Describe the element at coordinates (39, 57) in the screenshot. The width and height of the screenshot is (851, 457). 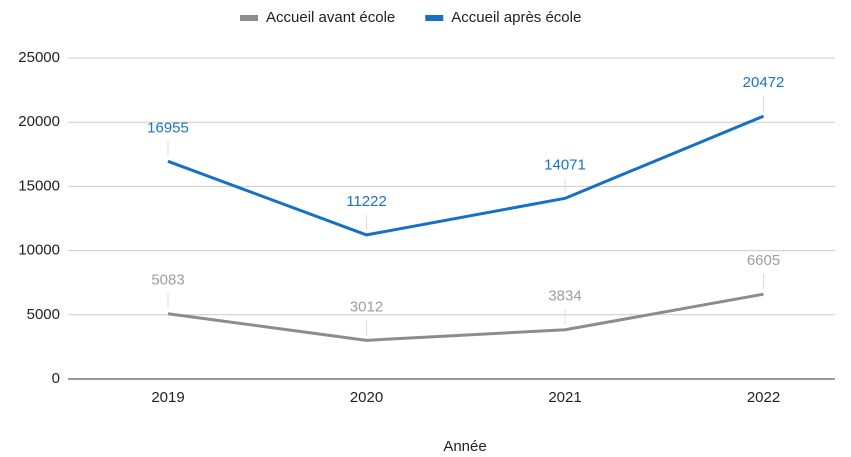
I see `y-tick-label: 25000` at that location.